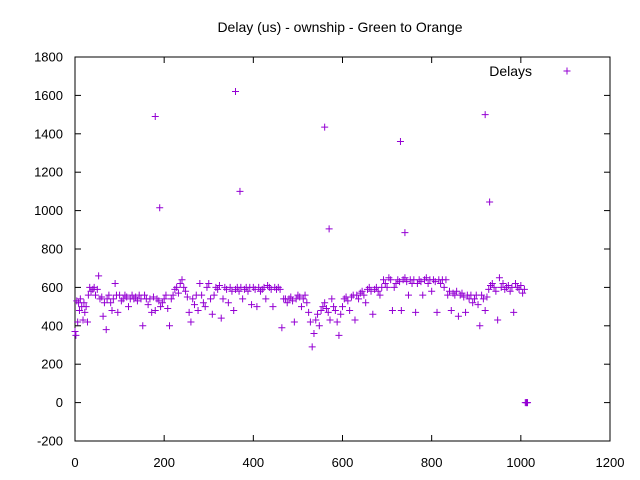 This screenshot has height=480, width=640. I want to click on y-tick-label: -200, so click(50, 441).